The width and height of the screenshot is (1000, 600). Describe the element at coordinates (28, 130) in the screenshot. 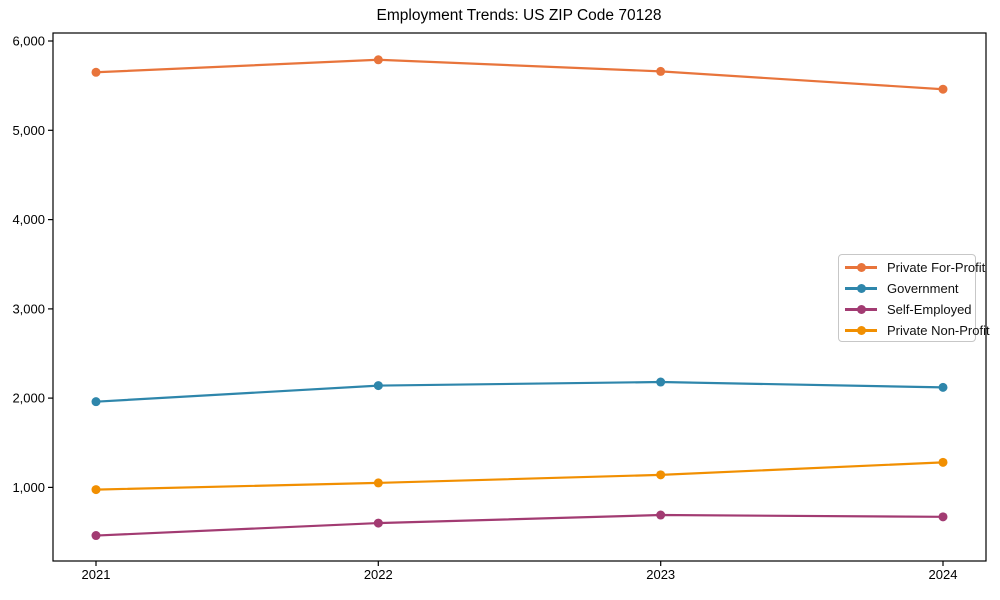

I see `y-tick-label: 5,000` at that location.